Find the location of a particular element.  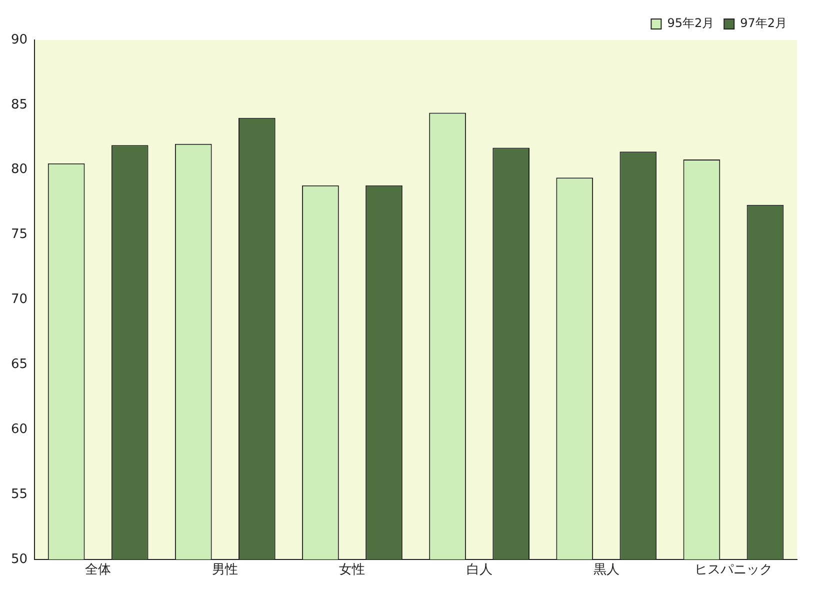

y-tick-label: 55 is located at coordinates (19, 494).